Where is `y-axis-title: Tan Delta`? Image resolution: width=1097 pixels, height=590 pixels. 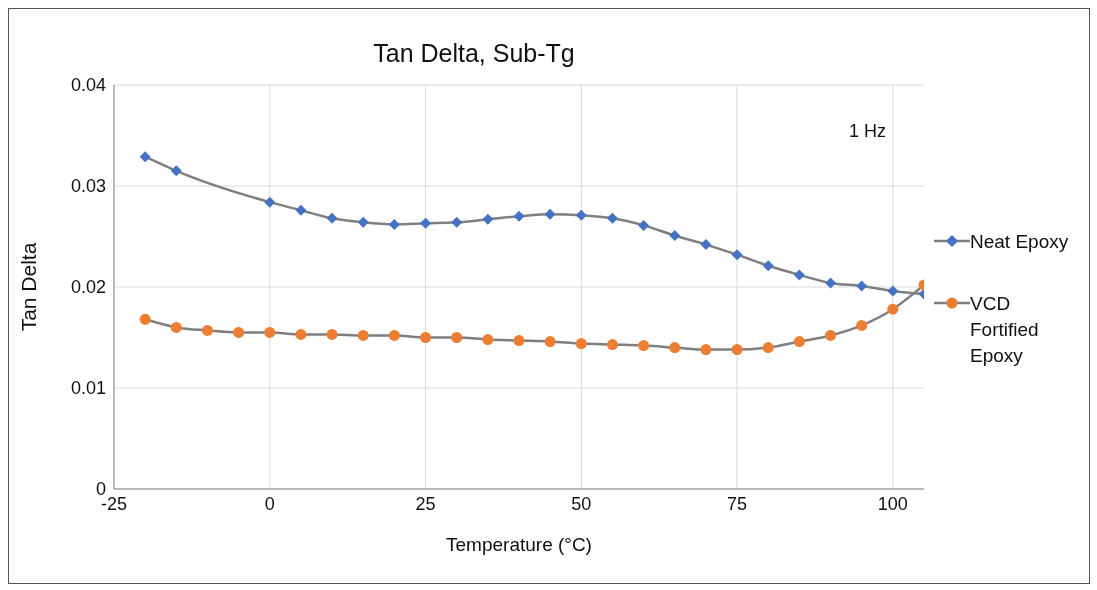
y-axis-title: Tan Delta is located at coordinates (29, 287).